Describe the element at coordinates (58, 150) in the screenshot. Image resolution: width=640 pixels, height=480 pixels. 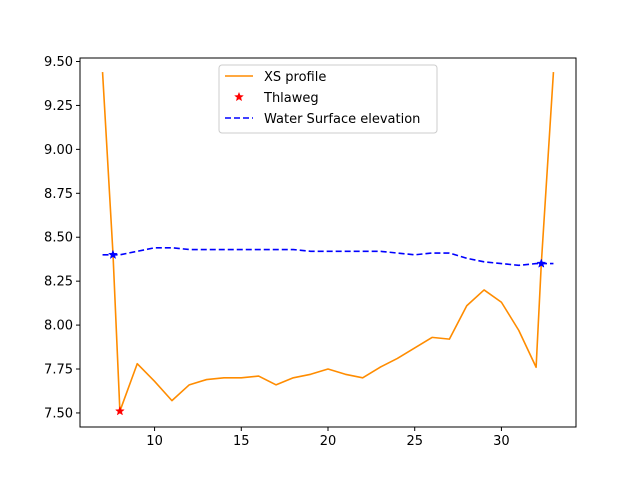
I see `y-tick-label-6: 9.00` at that location.